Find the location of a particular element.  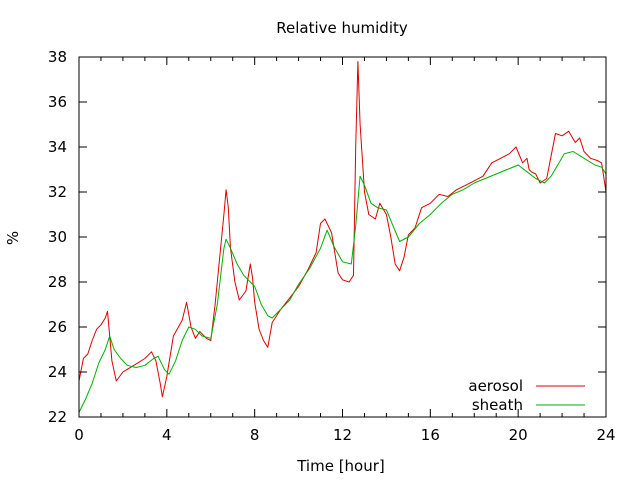

x-tick-label: 4 is located at coordinates (167, 435).